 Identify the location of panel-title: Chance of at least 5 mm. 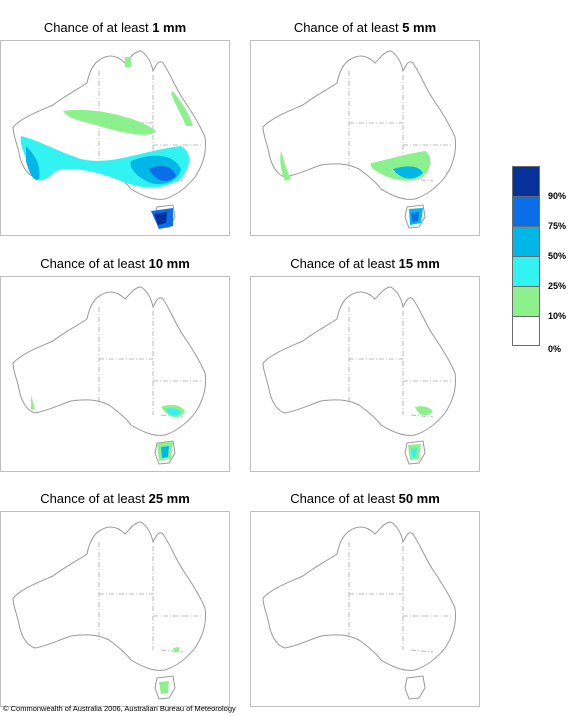
(365, 27).